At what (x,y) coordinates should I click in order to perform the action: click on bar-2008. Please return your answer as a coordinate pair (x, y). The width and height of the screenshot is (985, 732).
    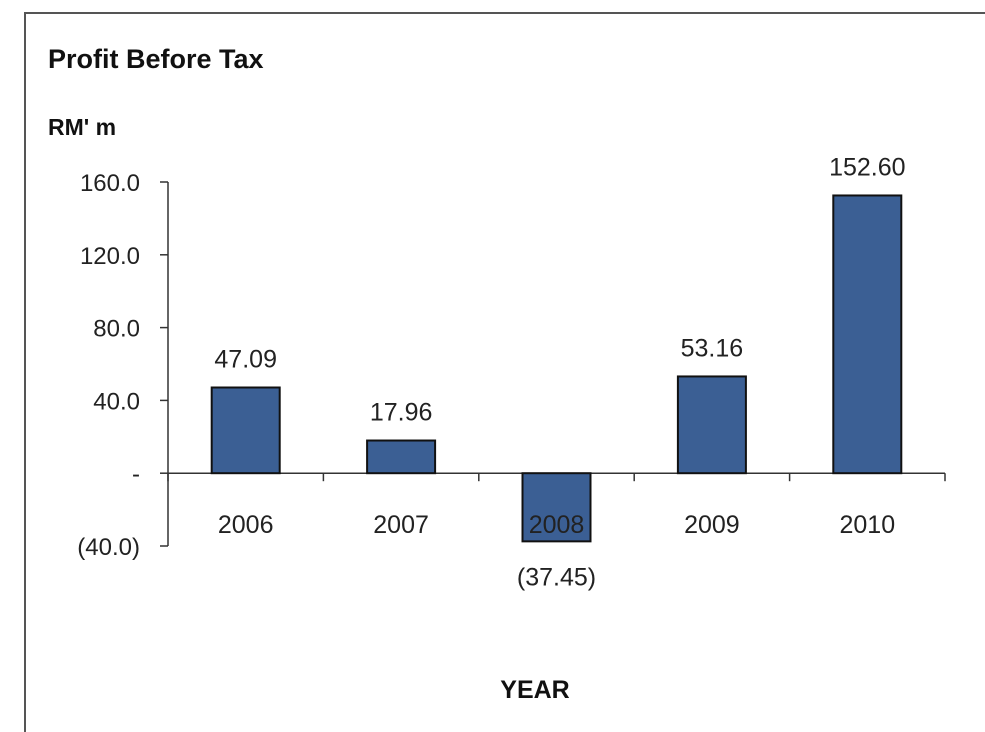
    Looking at the image, I should click on (556, 507).